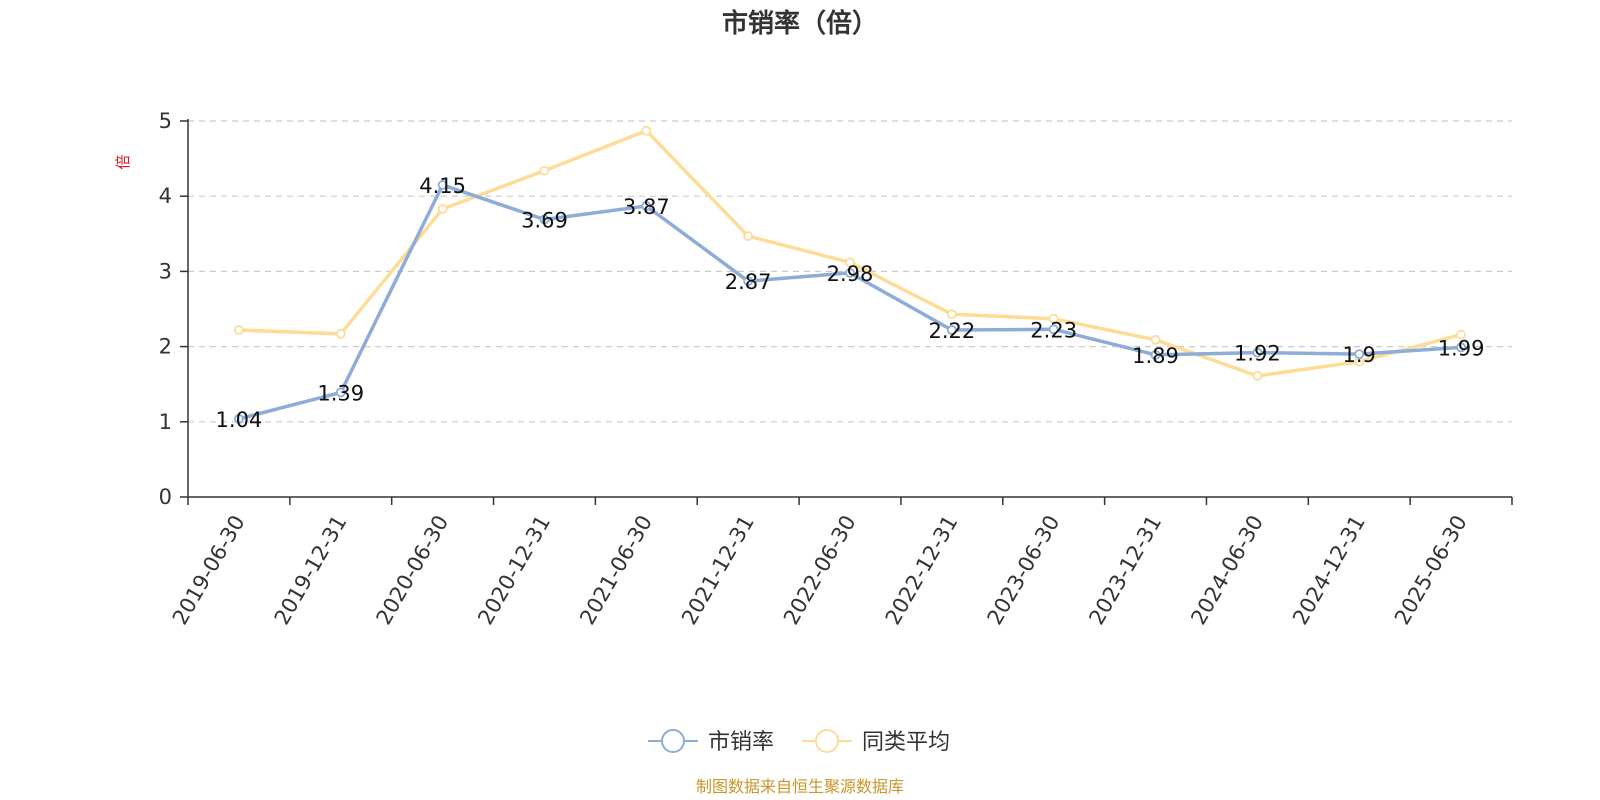 Image resolution: width=1600 pixels, height=800 pixels. What do you see at coordinates (165, 497) in the screenshot?
I see `y-tick-label: 0` at bounding box center [165, 497].